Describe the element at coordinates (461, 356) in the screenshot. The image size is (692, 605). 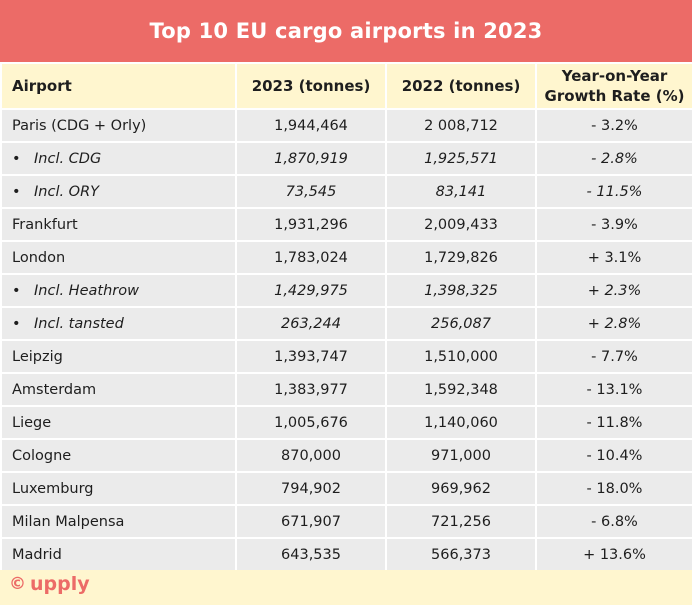
I see `cell-2022: 1,510,000` at that location.